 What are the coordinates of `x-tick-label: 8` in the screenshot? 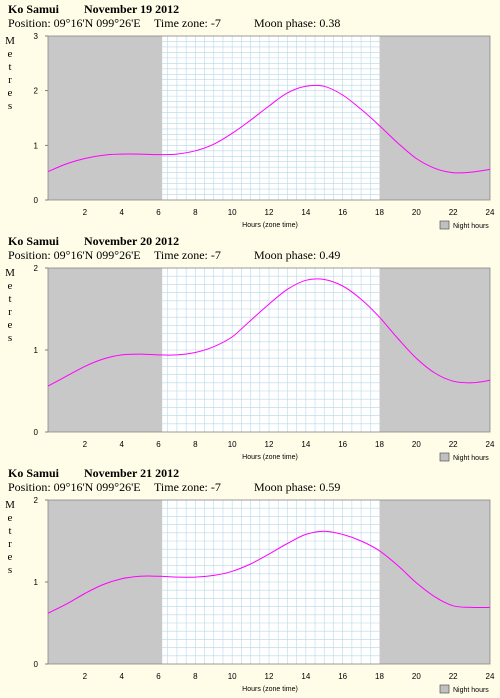 It's located at (195, 444).